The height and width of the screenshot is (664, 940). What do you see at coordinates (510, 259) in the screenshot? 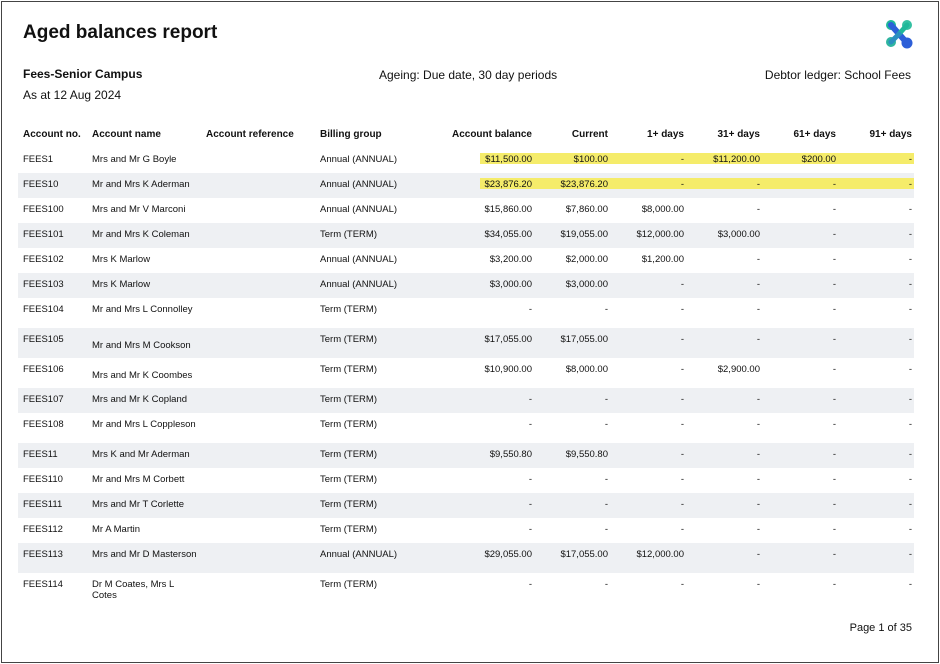
I see `cell-account-balance: $3,200.00` at bounding box center [510, 259].